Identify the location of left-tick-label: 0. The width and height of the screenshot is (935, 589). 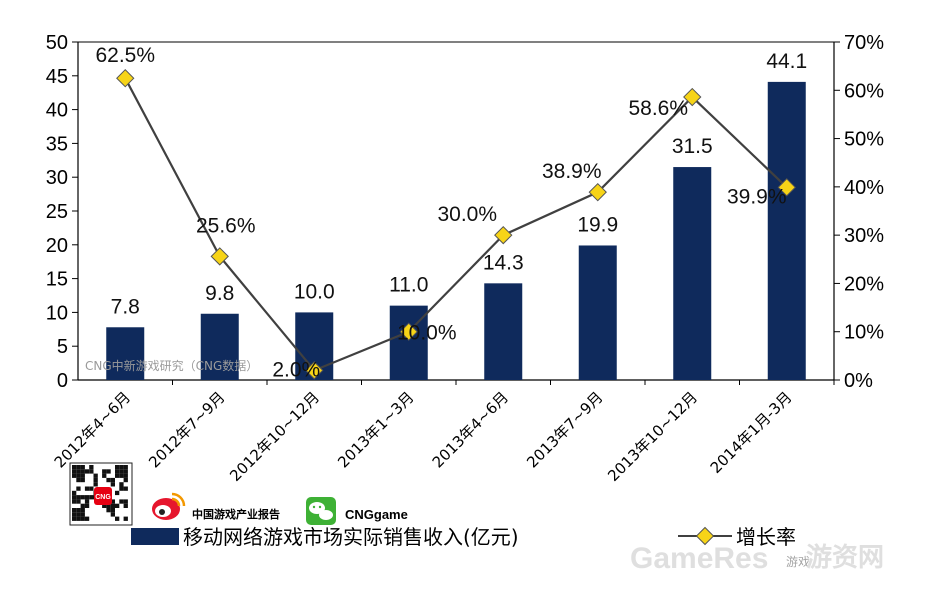
(62, 381).